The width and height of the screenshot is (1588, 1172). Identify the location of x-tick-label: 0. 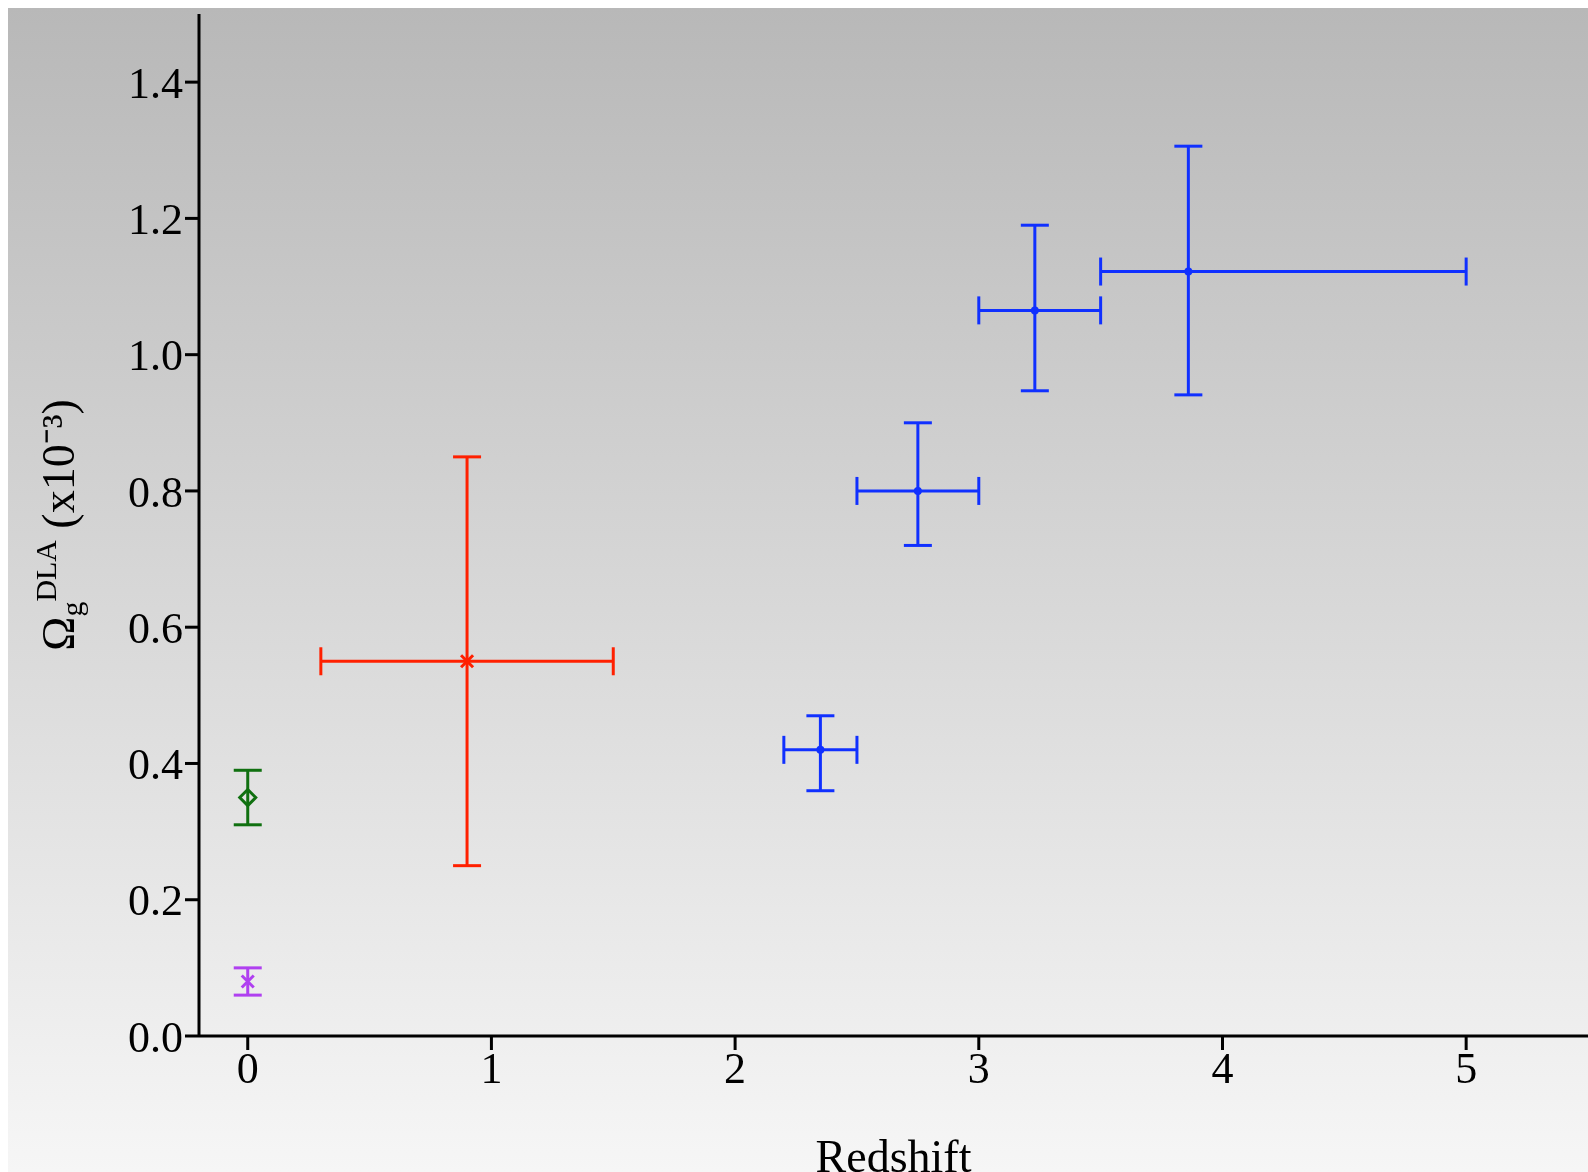
(247, 1069).